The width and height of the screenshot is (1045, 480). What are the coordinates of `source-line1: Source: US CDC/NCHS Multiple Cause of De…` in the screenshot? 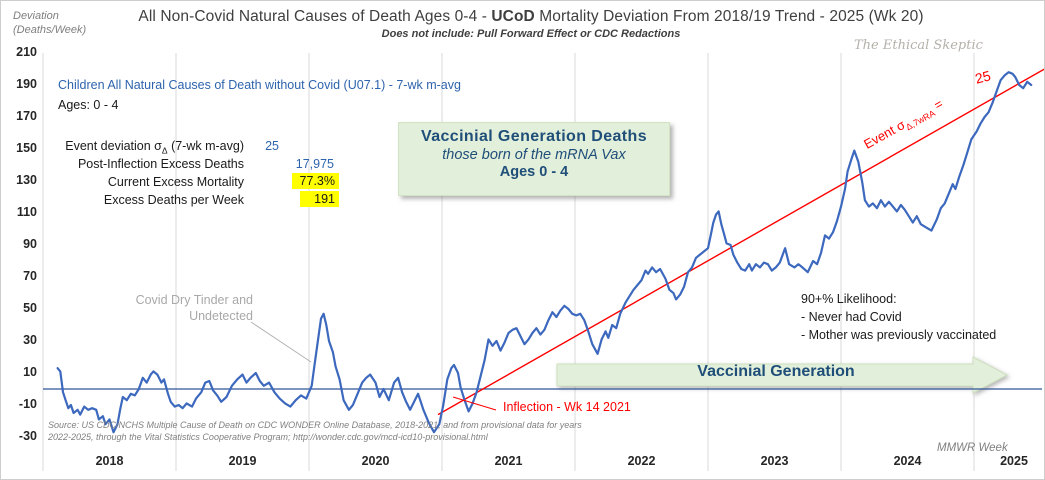 It's located at (315, 425).